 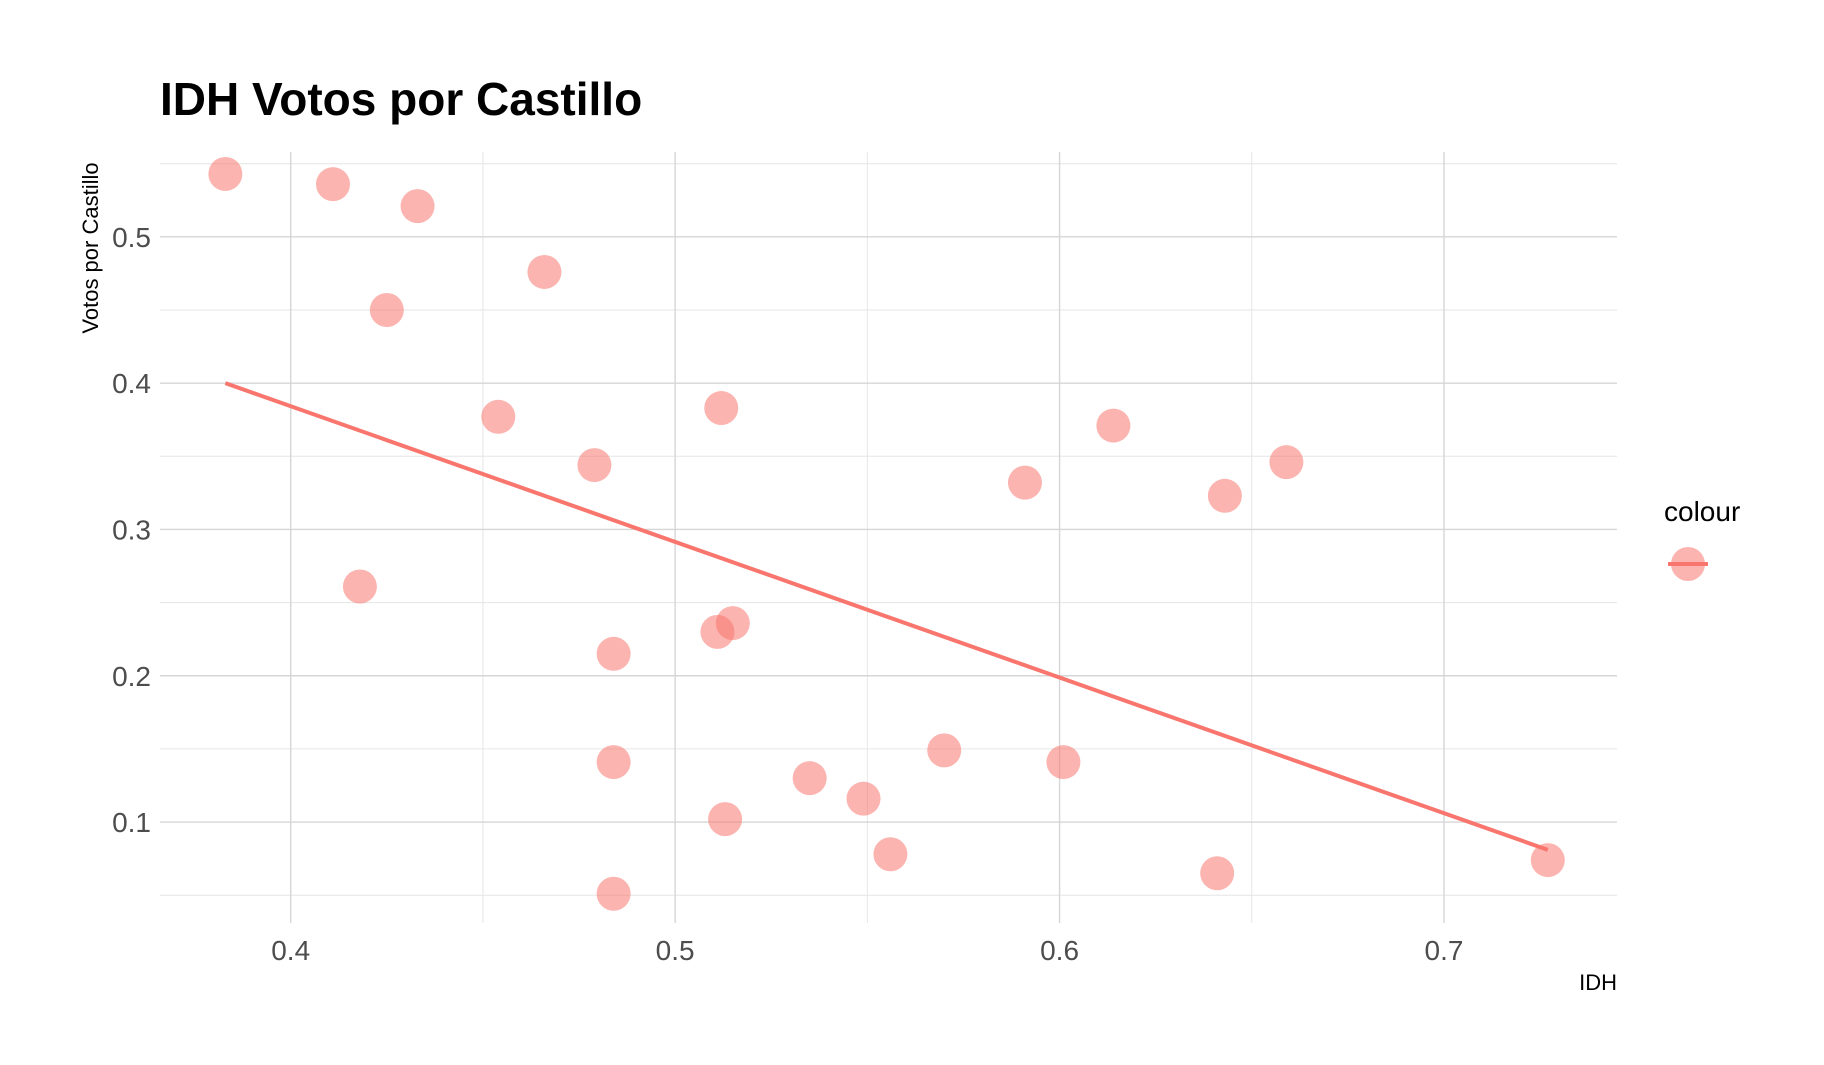 I want to click on x-tick-label: 0.6, so click(x=1059, y=950).